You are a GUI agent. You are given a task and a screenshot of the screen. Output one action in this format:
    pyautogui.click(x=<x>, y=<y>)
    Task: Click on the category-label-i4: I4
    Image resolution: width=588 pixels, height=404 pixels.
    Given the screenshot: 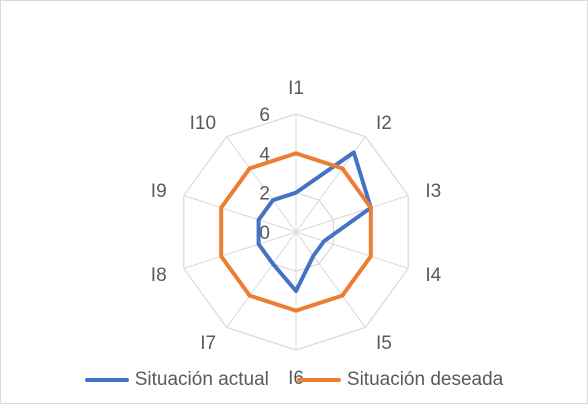 What is the action you would take?
    pyautogui.click(x=433, y=275)
    